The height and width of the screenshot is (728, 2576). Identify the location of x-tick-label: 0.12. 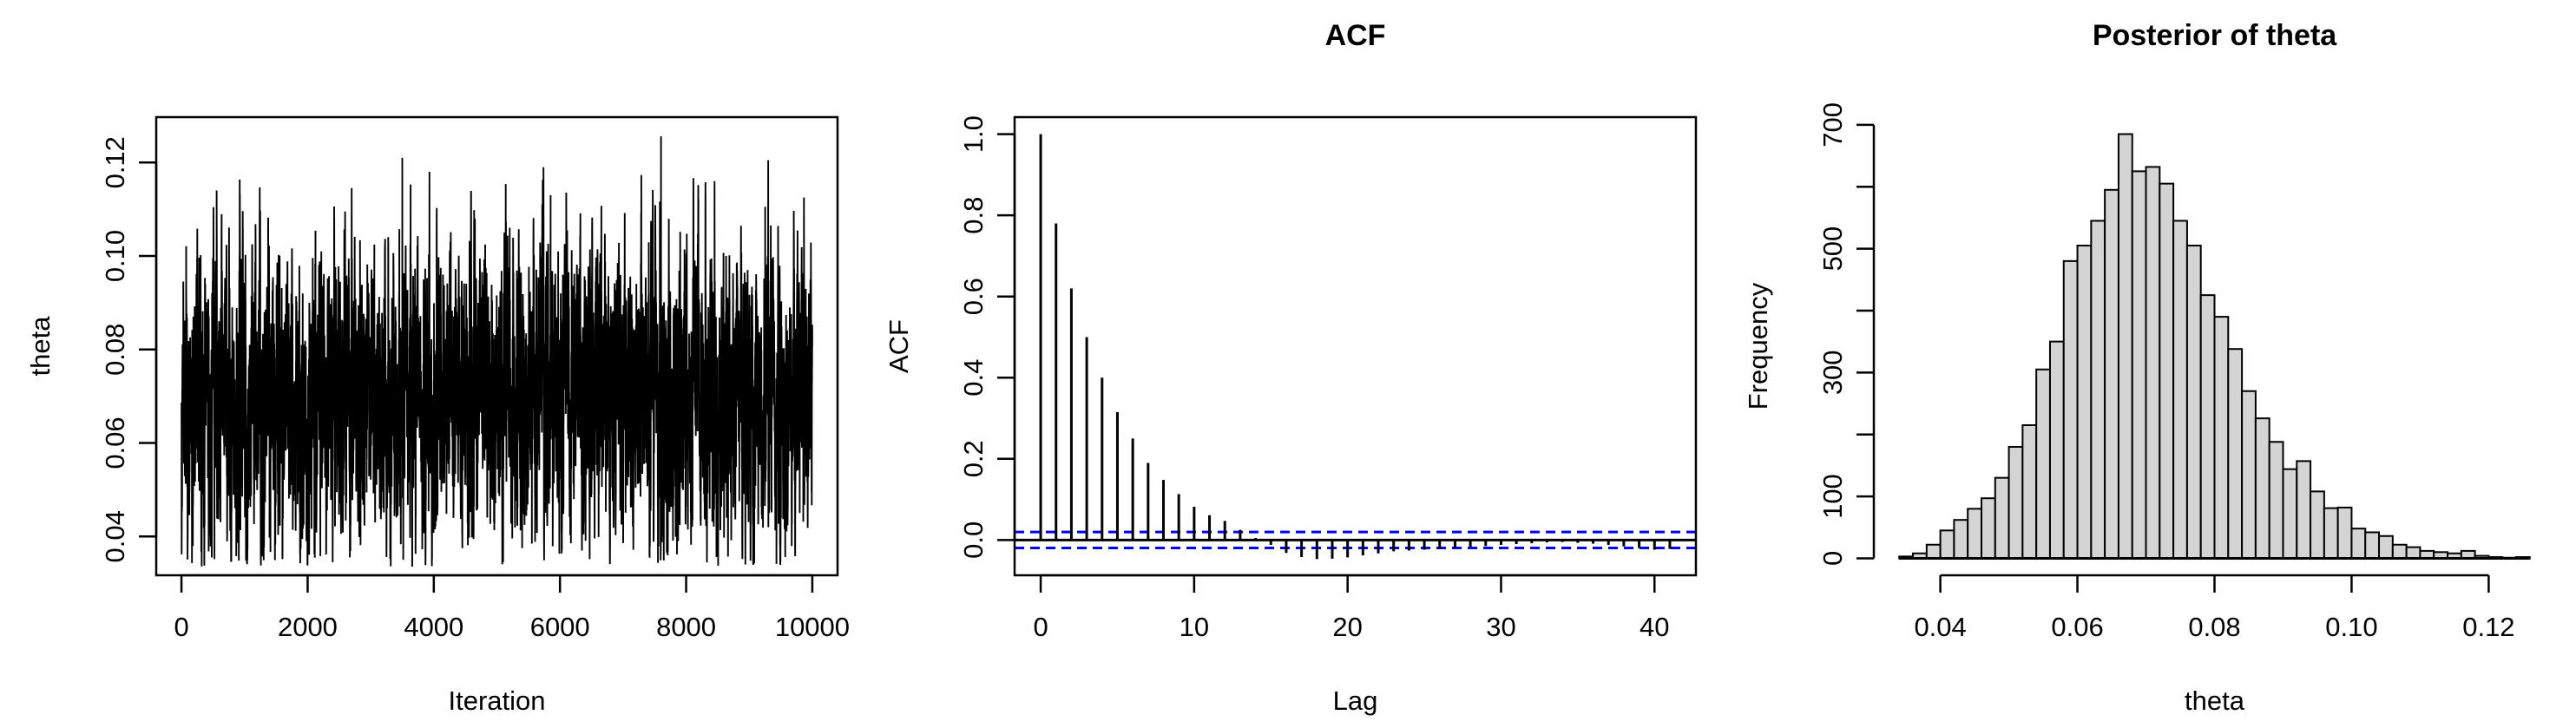
(2488, 627).